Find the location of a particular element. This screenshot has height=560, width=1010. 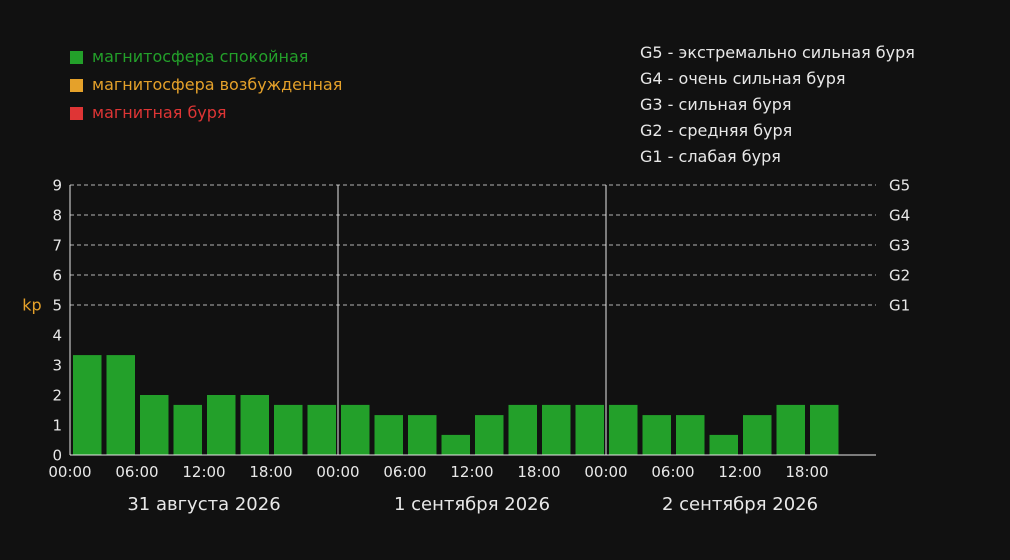

legend-swatch-storm is located at coordinates (76, 113).